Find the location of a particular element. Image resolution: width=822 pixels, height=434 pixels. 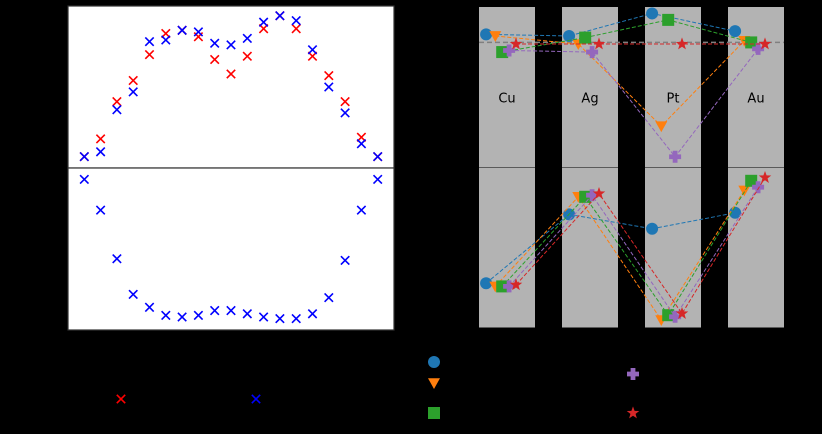

left-legend is located at coordinates (188, 399).